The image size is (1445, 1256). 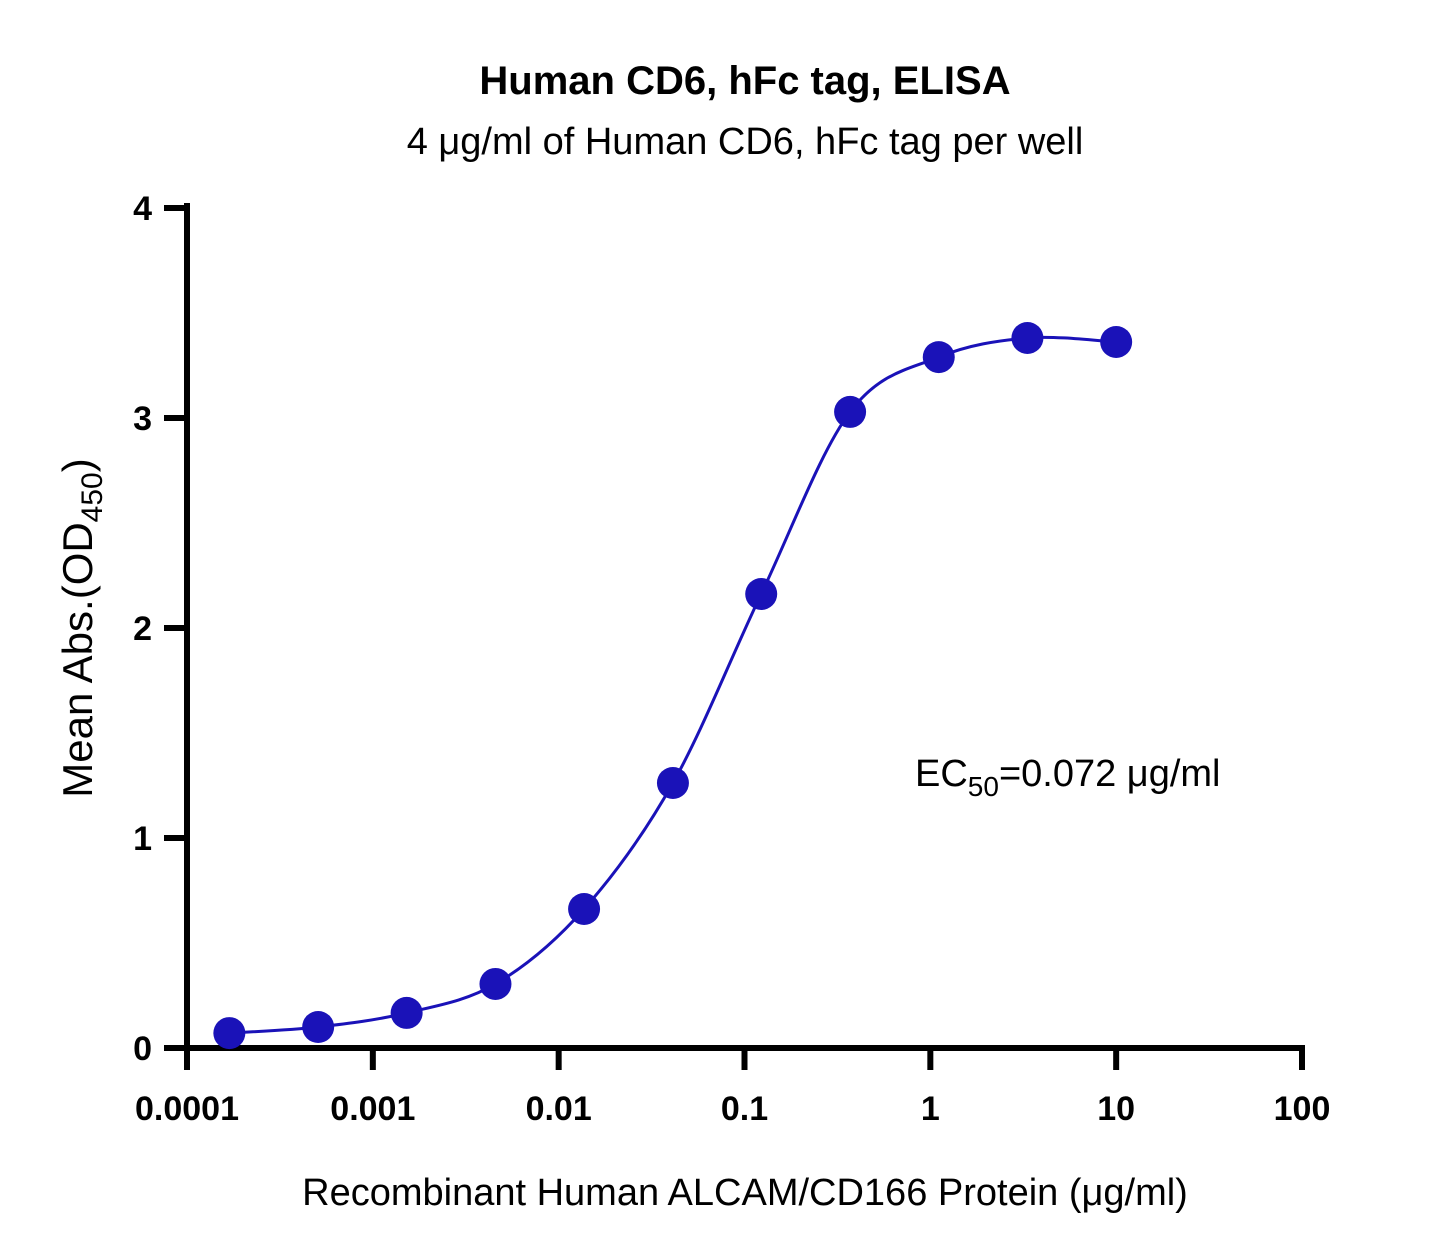 I want to click on y-label-sub: 450, so click(x=92, y=497).